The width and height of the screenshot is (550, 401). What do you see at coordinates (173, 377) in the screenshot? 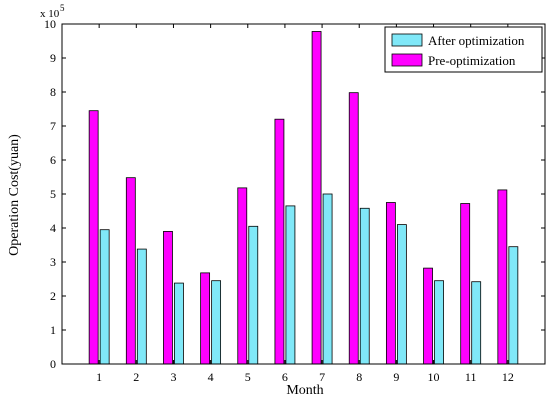
I see `x-tick-label: 3` at bounding box center [173, 377].